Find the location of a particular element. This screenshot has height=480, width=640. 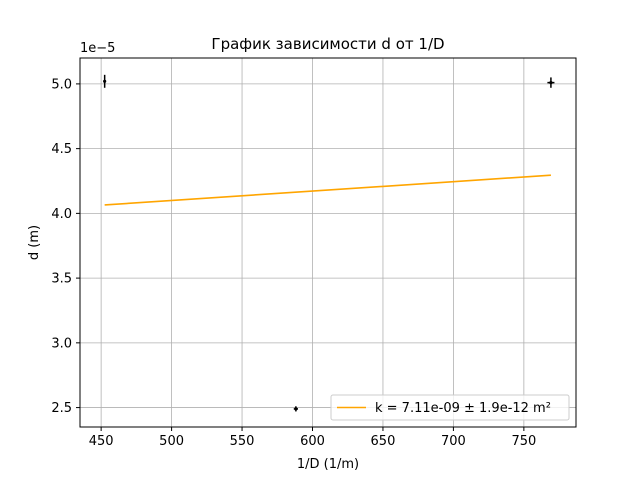

legend-label-fit: k = 7.11e-09 ± 1.9e-12 m² is located at coordinates (463, 408).